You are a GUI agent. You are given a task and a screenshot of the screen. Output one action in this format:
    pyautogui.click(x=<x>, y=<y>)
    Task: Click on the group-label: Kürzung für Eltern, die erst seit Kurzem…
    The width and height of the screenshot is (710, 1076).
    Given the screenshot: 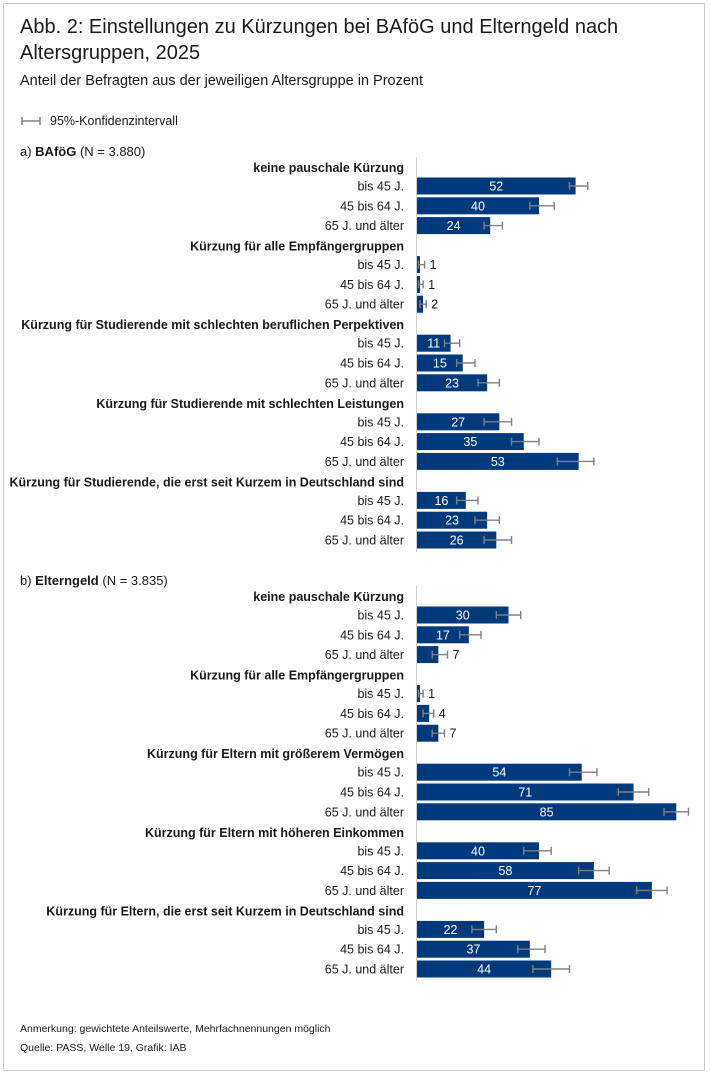 What is the action you would take?
    pyautogui.click(x=225, y=911)
    